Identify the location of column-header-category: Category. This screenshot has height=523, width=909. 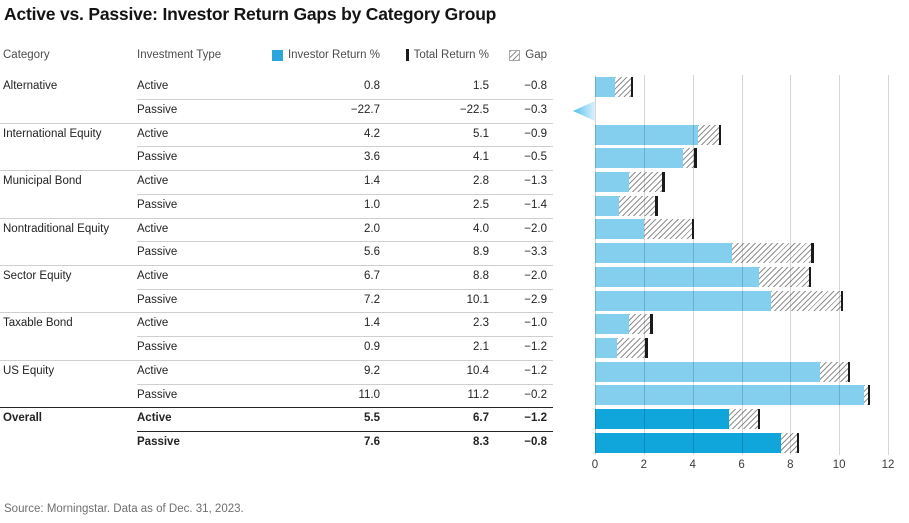
(26, 55).